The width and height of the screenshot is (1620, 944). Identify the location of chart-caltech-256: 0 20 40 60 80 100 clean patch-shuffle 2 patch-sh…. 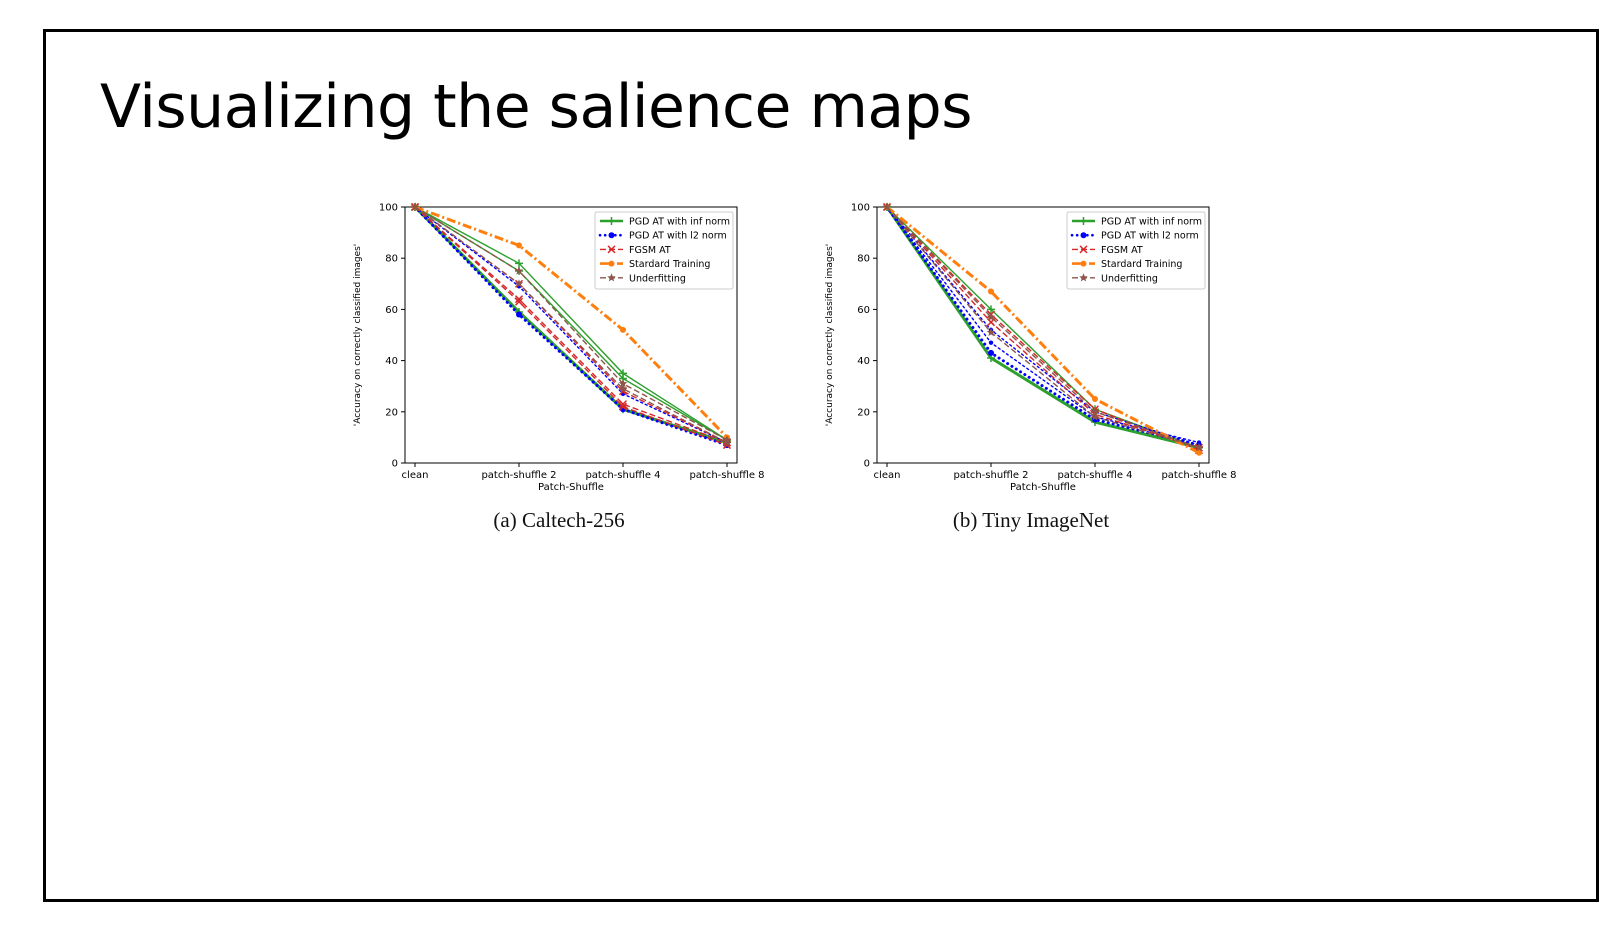
(570, 370).